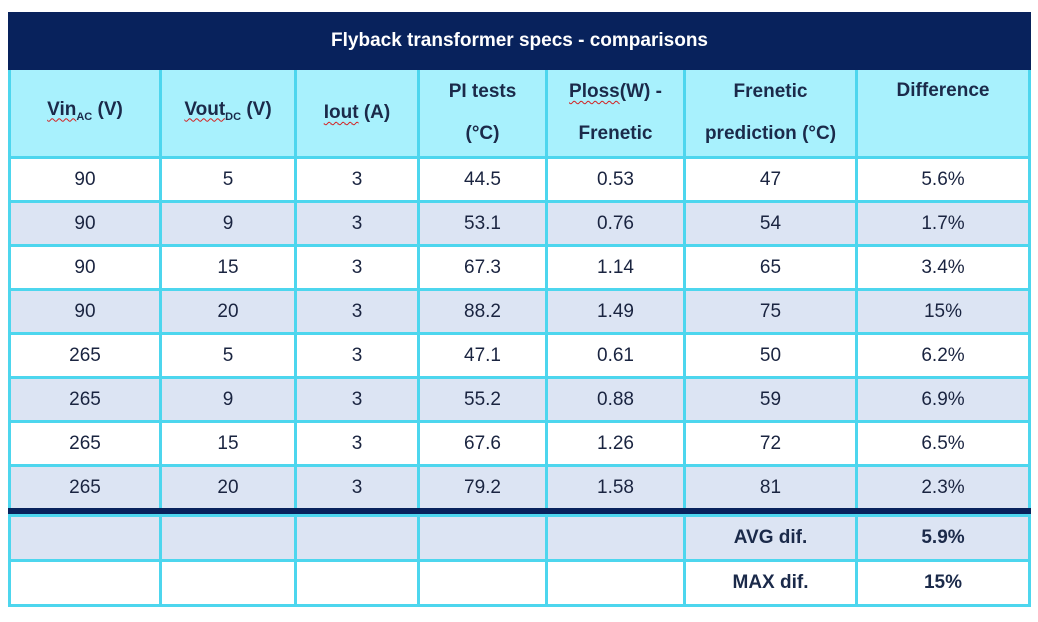 This screenshot has width=1038, height=622. I want to click on avg-label: AVG dif., so click(770, 538).